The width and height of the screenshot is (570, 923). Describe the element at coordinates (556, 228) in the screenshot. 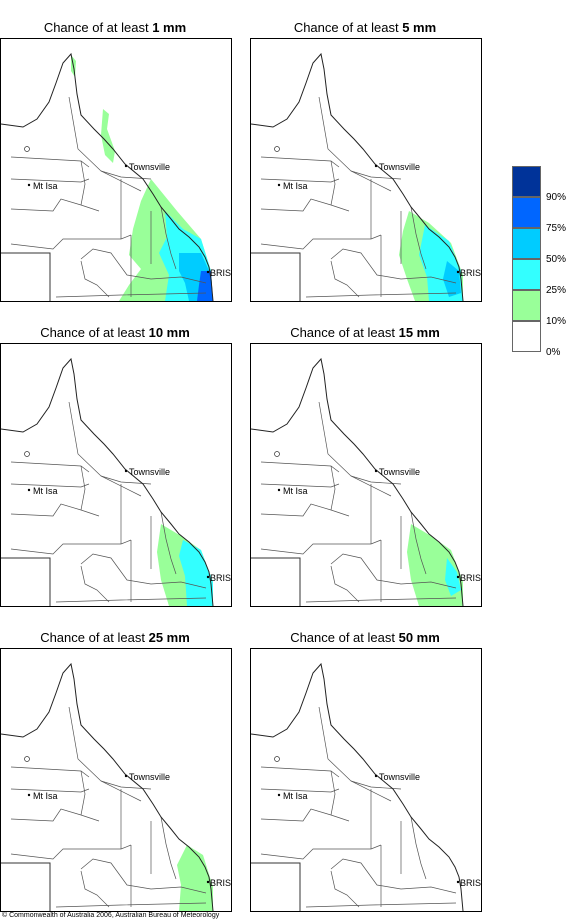

I see `legend-label-75: 75%` at that location.